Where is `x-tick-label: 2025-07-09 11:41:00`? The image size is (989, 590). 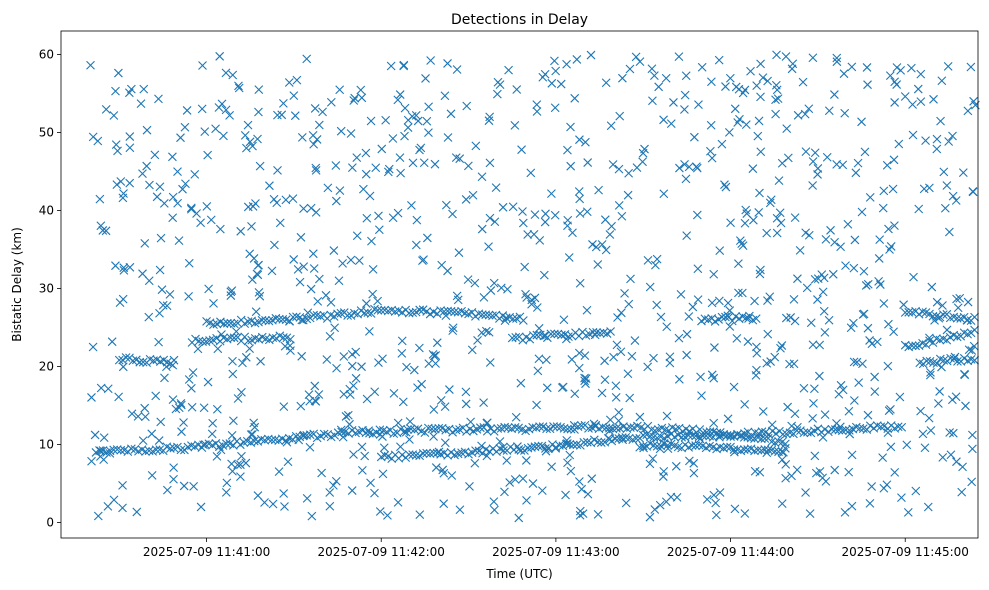 x-tick-label: 2025-07-09 11:41:00 is located at coordinates (206, 552).